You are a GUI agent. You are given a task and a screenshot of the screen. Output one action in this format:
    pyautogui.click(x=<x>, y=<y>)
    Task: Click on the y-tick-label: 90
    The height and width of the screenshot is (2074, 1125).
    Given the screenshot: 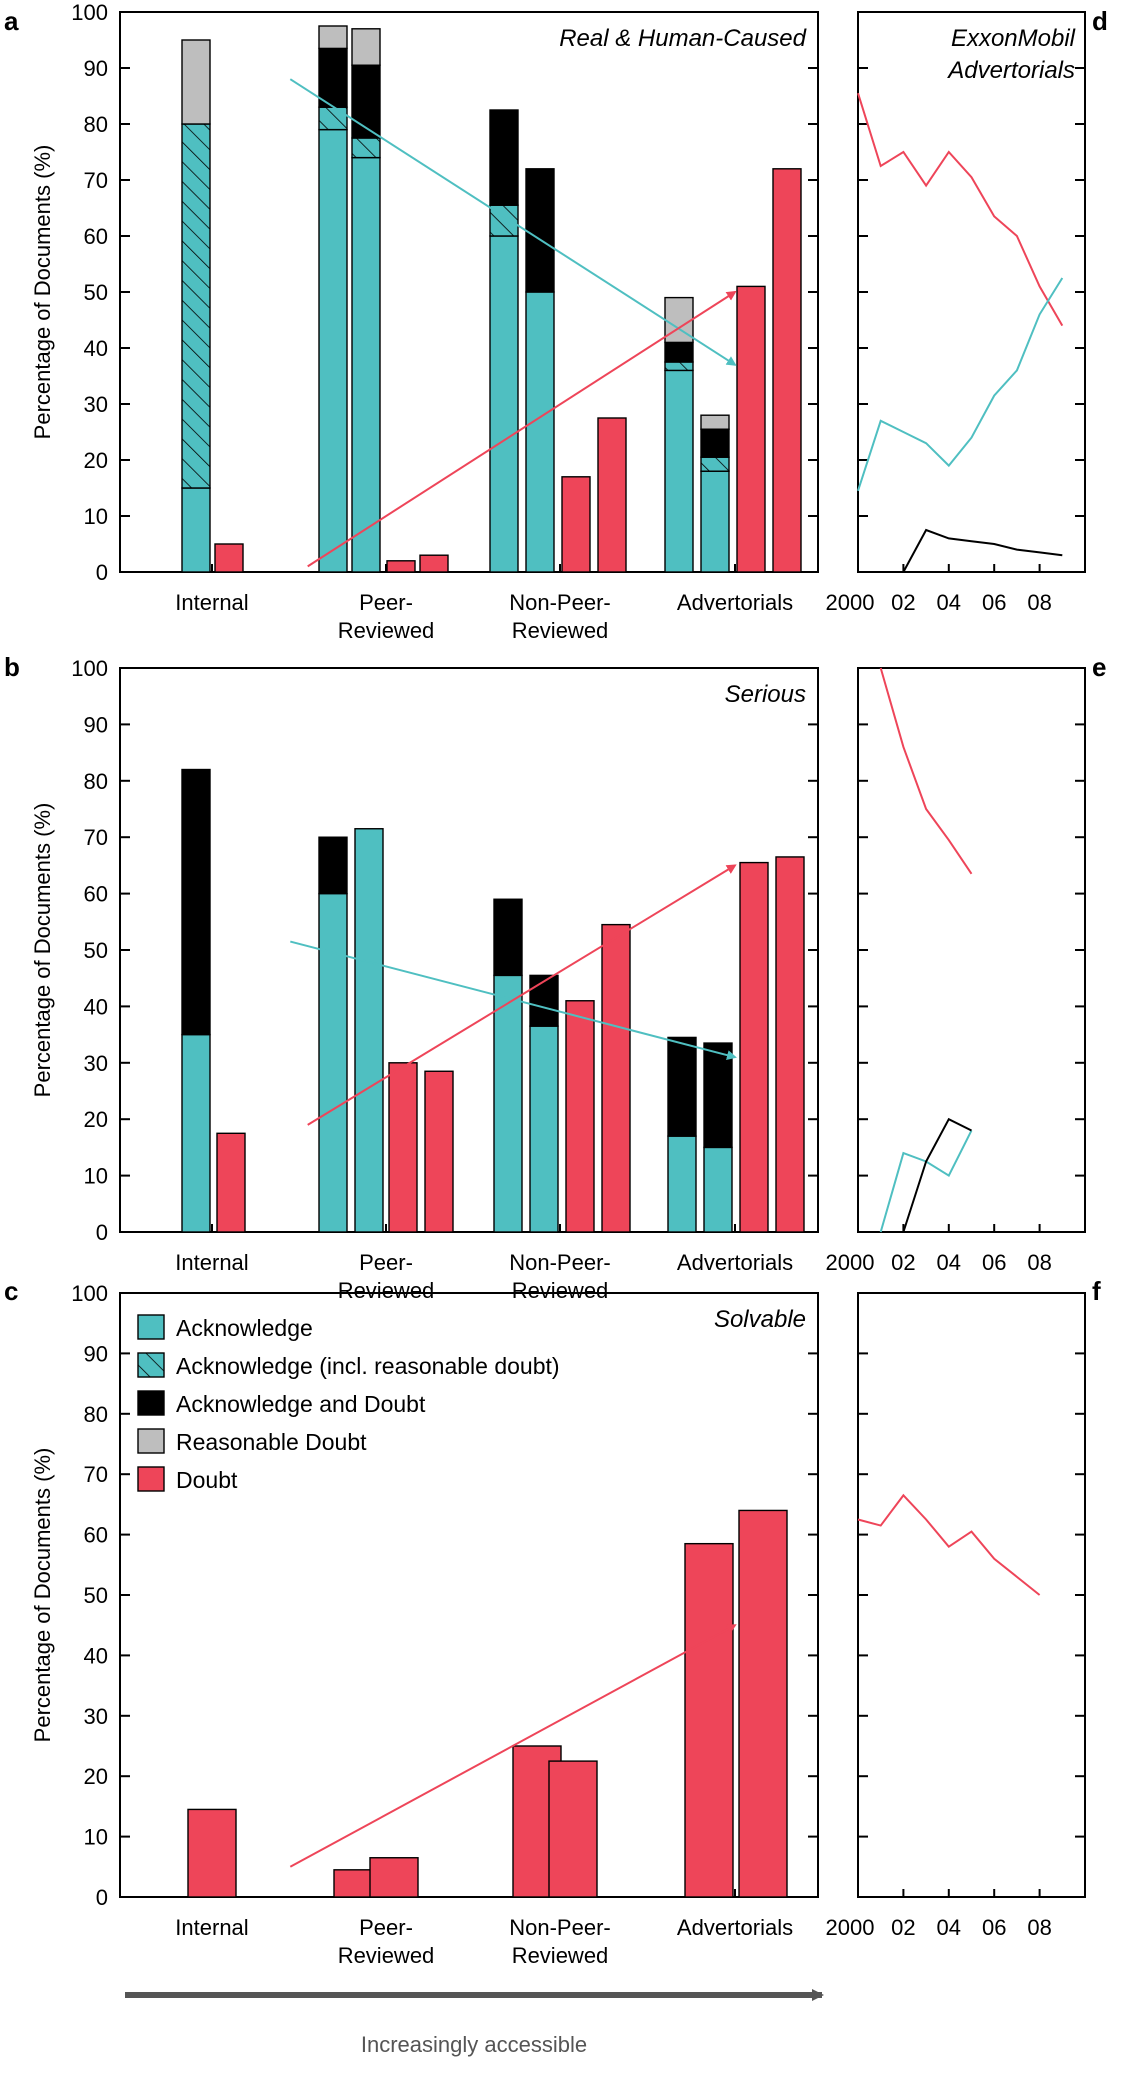 What is the action you would take?
    pyautogui.click(x=96, y=68)
    